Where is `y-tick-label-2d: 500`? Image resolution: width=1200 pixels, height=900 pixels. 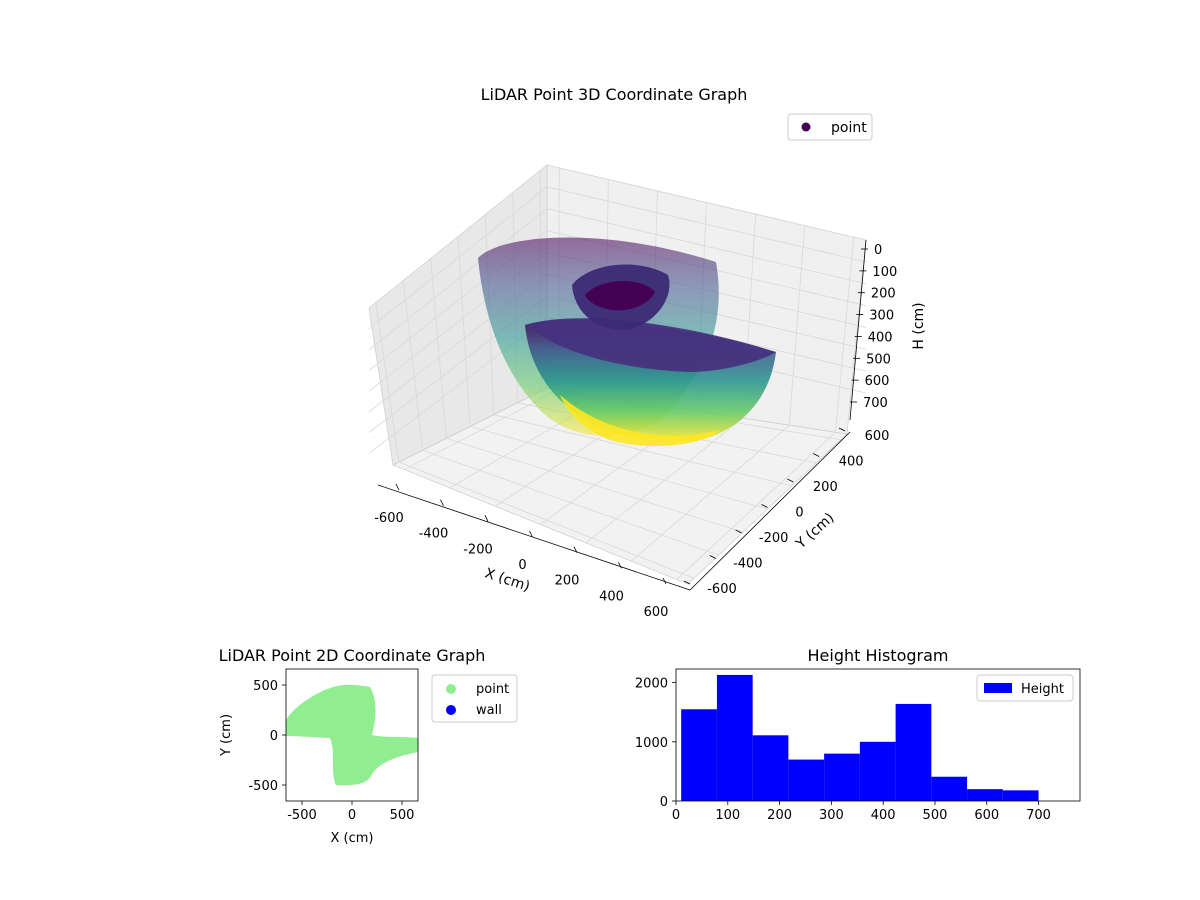 y-tick-label-2d: 500 is located at coordinates (265, 686).